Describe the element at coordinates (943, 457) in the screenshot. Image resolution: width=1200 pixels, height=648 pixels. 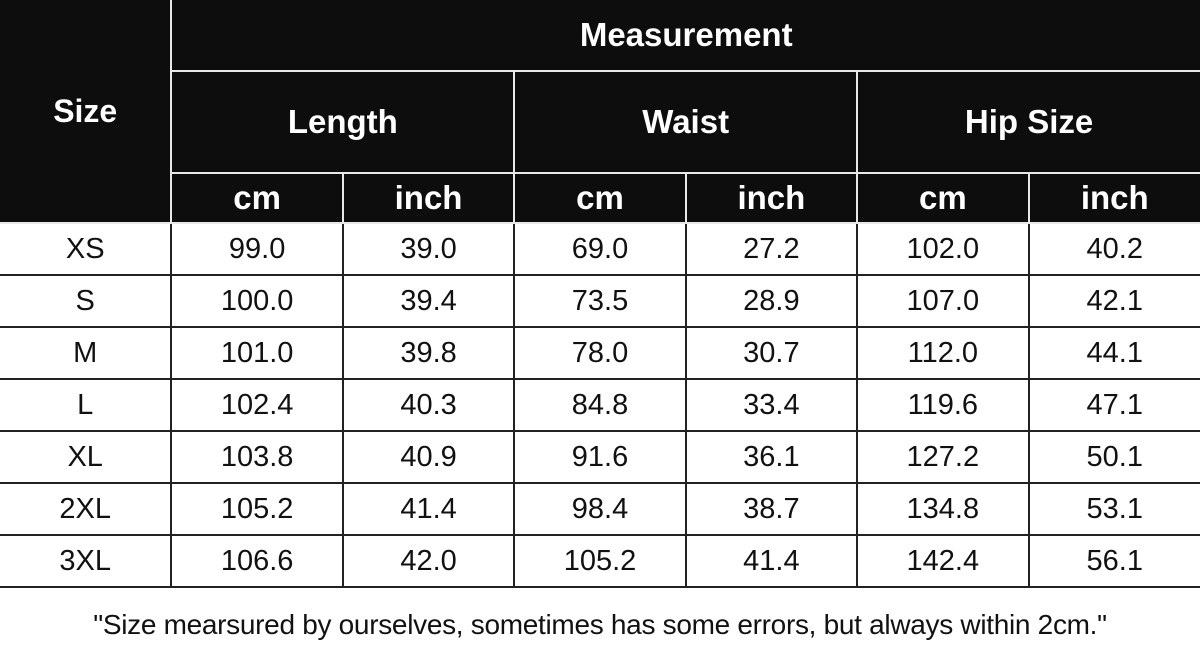
I see `value-cell: 127.2` at that location.